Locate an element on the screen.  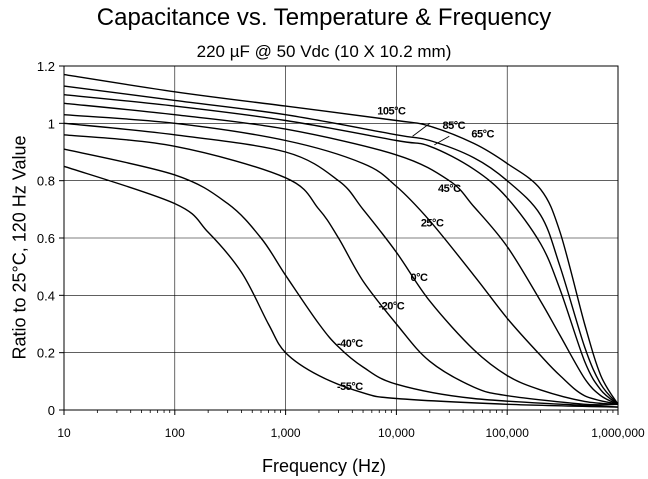
curve-label: 25°C is located at coordinates (432, 224).